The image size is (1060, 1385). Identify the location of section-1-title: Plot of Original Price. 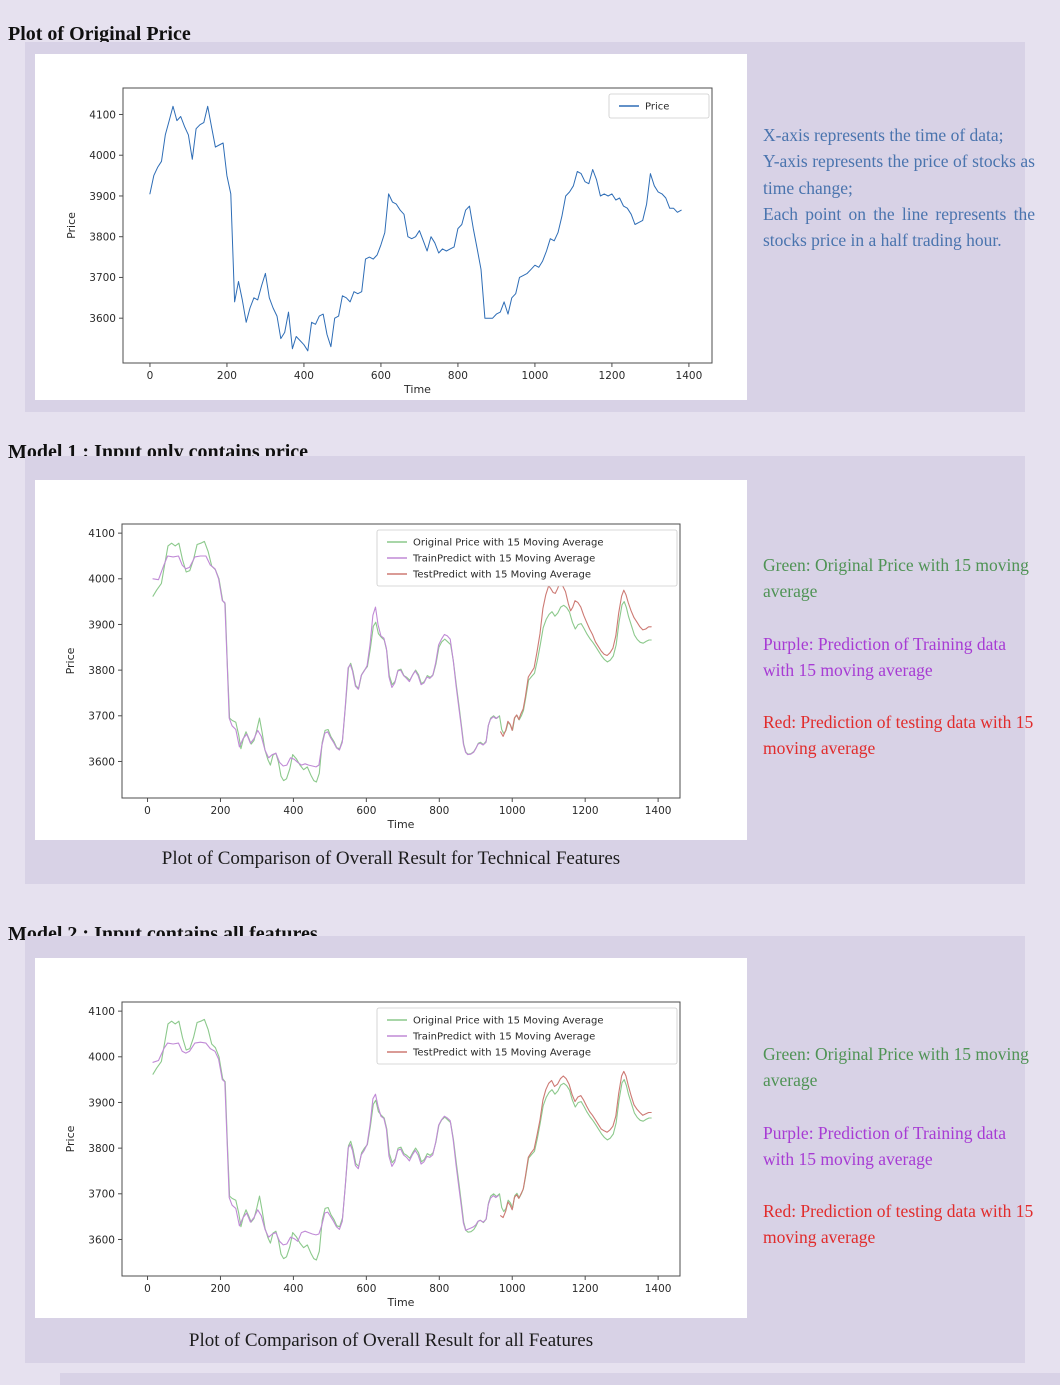
(99, 33).